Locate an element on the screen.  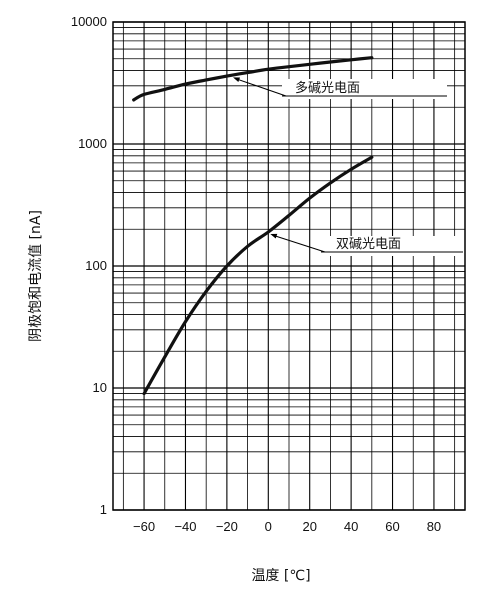
x-tick-label: −40 is located at coordinates (185, 526).